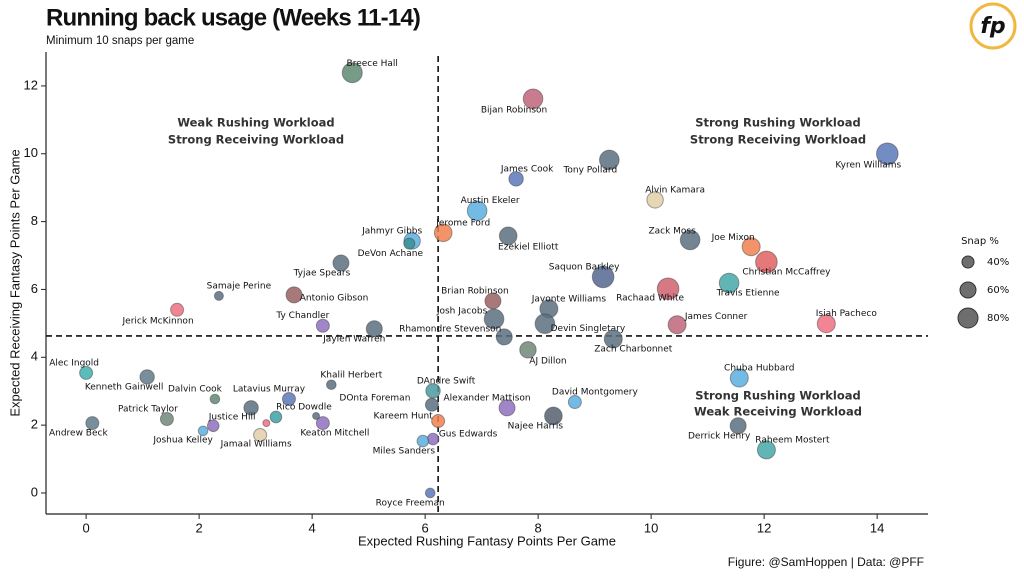 This screenshot has height=576, width=1024. Describe the element at coordinates (998, 290) in the screenshot. I see `legend-label: 60%` at that location.